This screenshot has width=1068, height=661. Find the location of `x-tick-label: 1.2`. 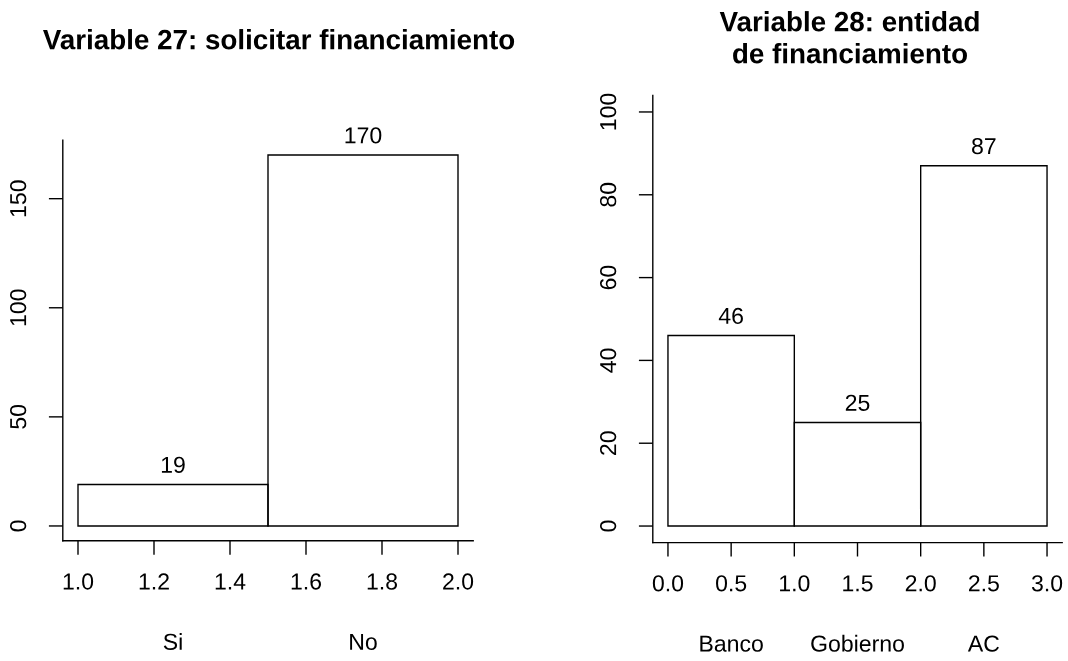

x-tick-label: 1.2 is located at coordinates (154, 581).